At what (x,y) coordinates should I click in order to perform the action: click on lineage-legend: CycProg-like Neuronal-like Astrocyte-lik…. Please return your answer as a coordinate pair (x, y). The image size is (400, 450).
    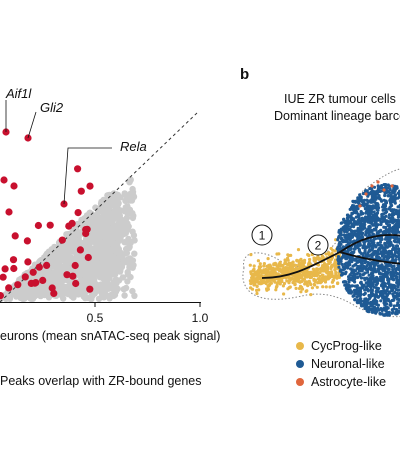
    Looking at the image, I should click on (341, 364).